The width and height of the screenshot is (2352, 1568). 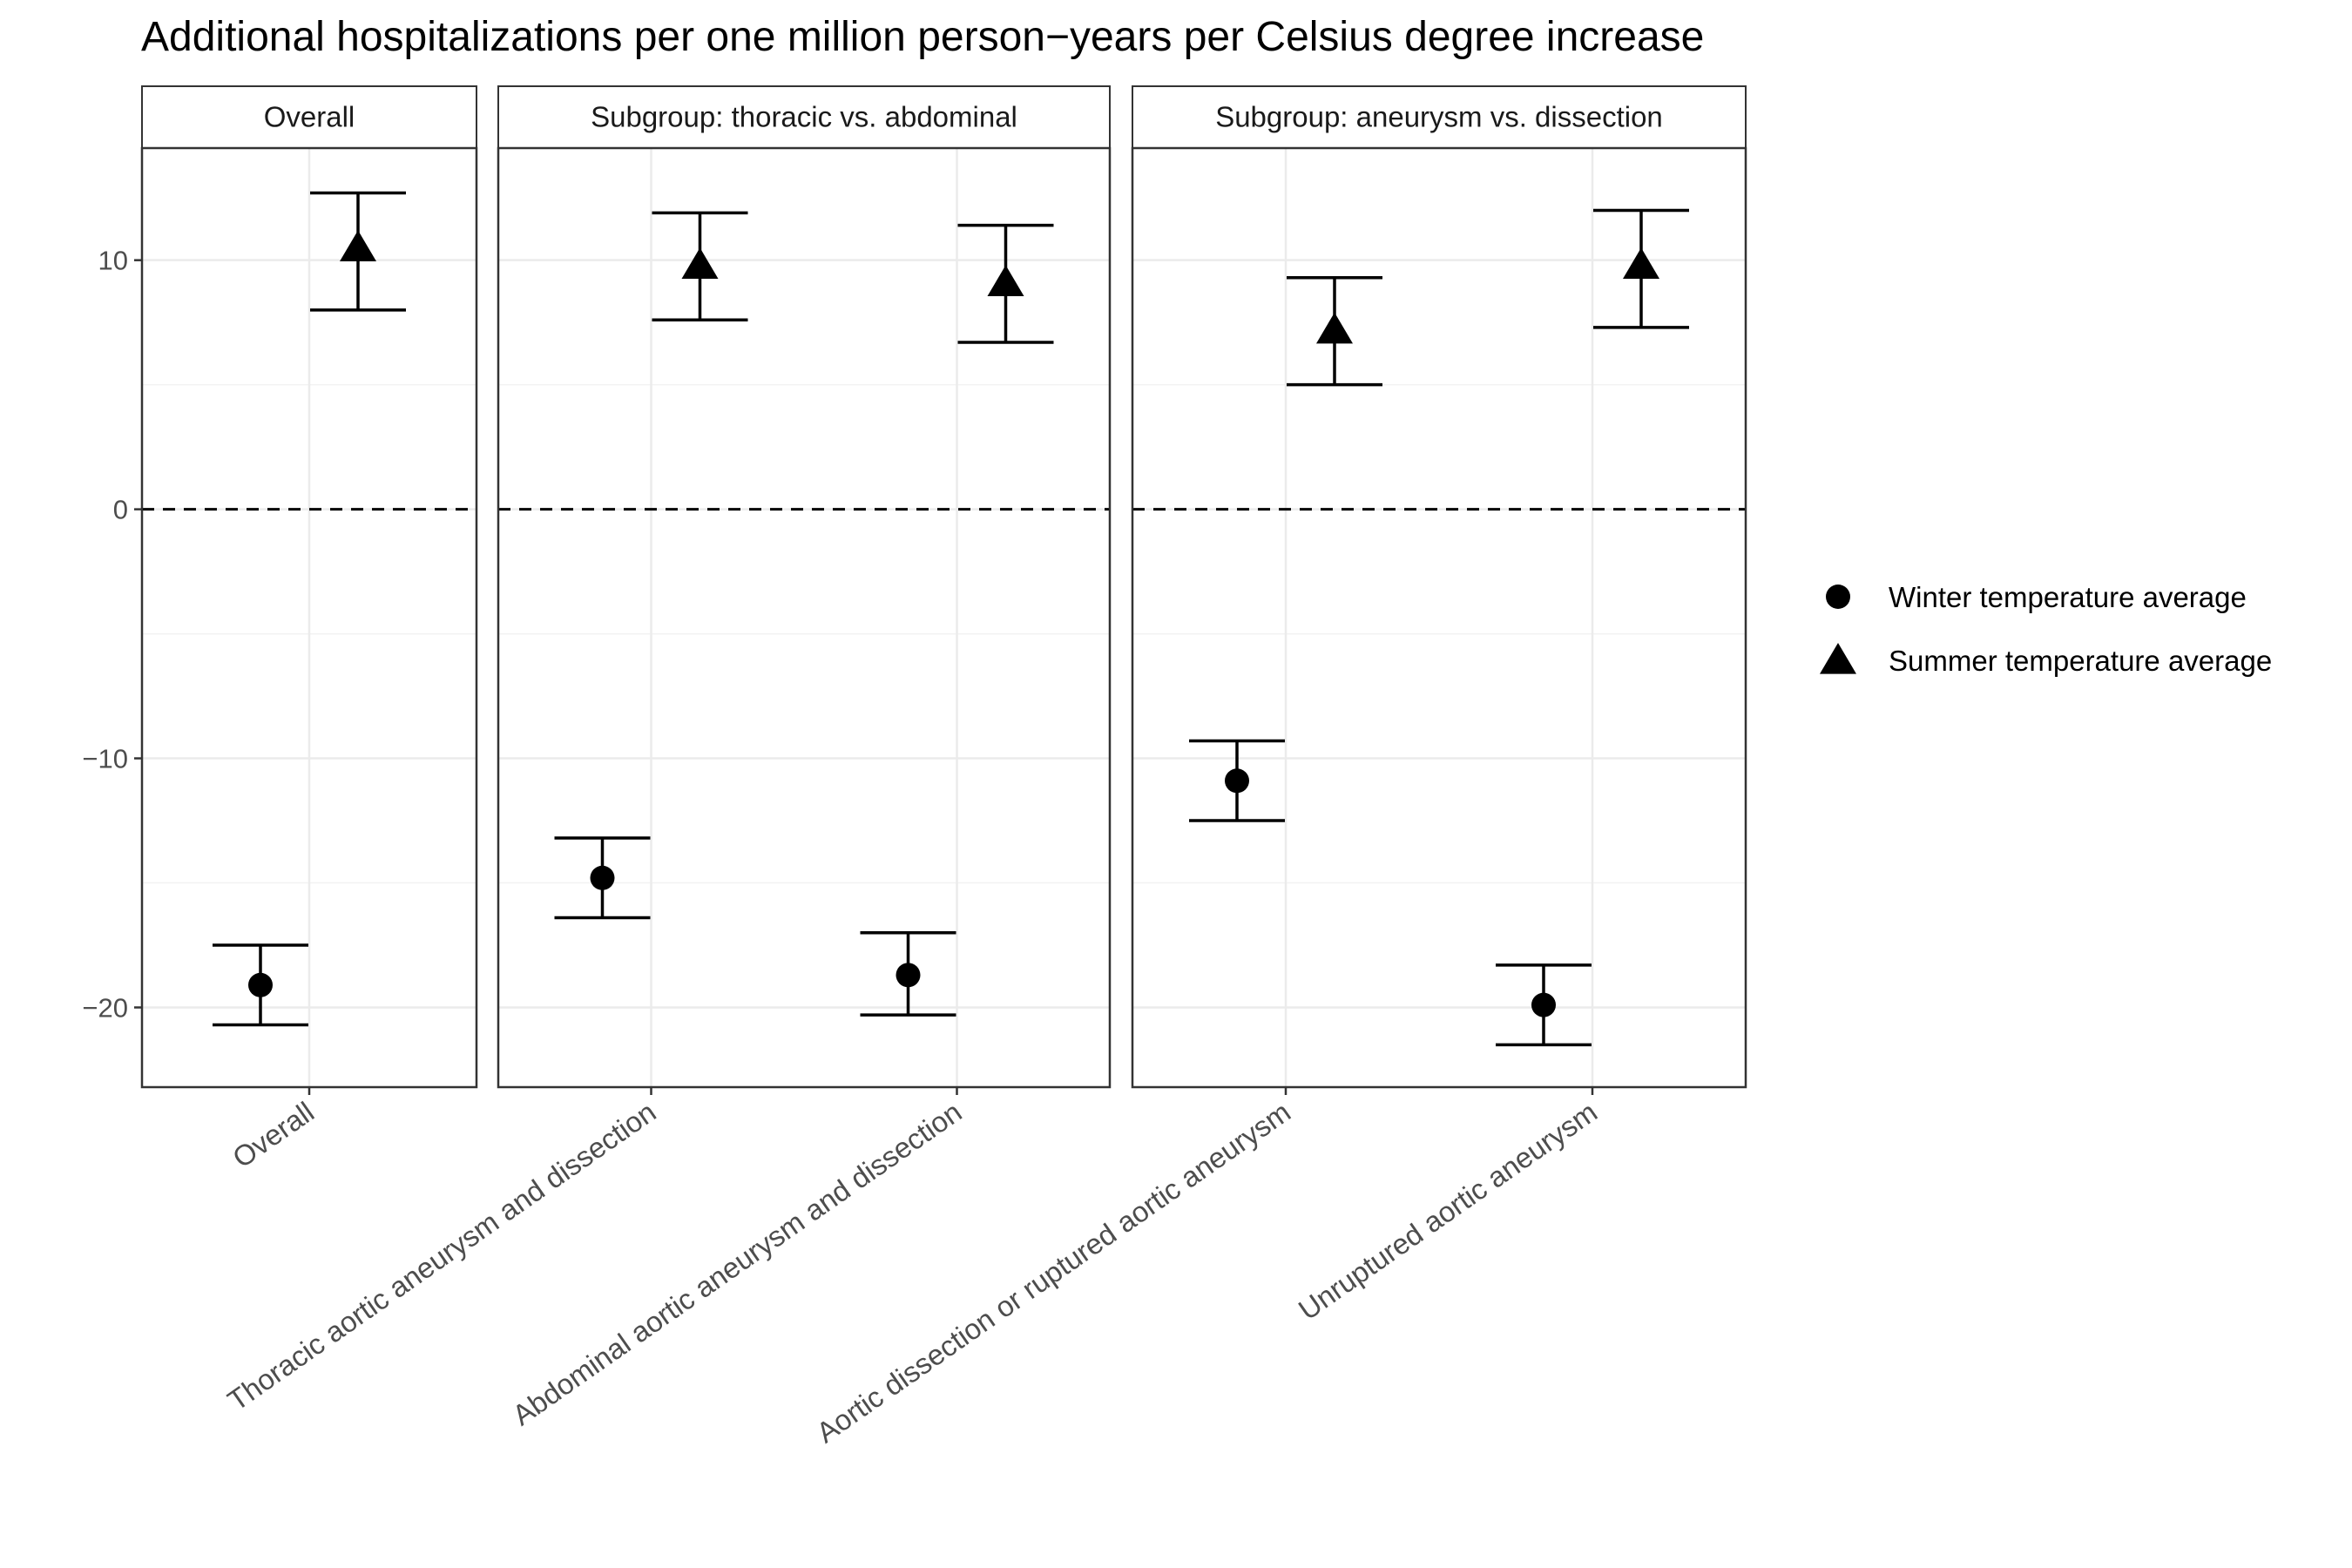 I want to click on y-tick-label: 10, so click(x=113, y=261).